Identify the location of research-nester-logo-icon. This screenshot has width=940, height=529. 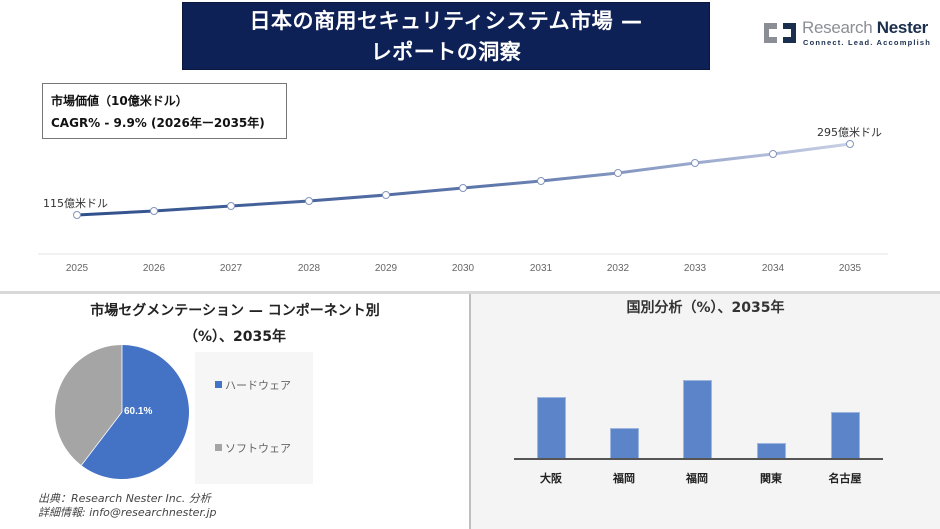
(780, 33).